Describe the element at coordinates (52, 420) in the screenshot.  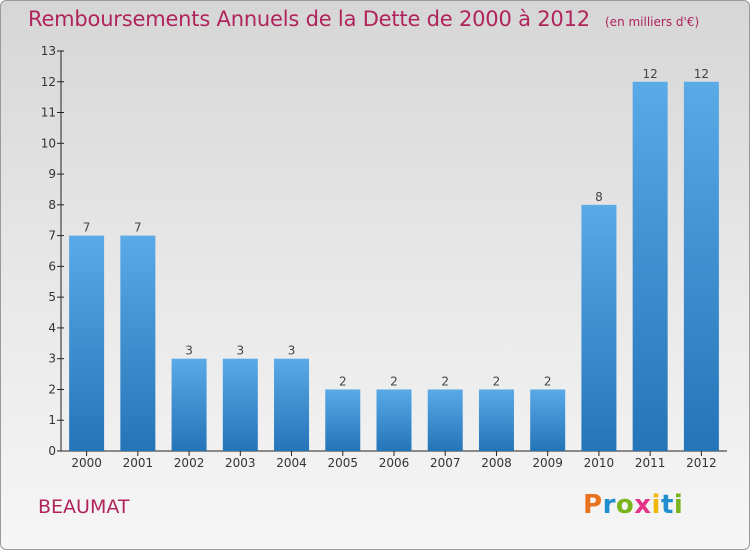
I see `y-tick-label: 1` at that location.